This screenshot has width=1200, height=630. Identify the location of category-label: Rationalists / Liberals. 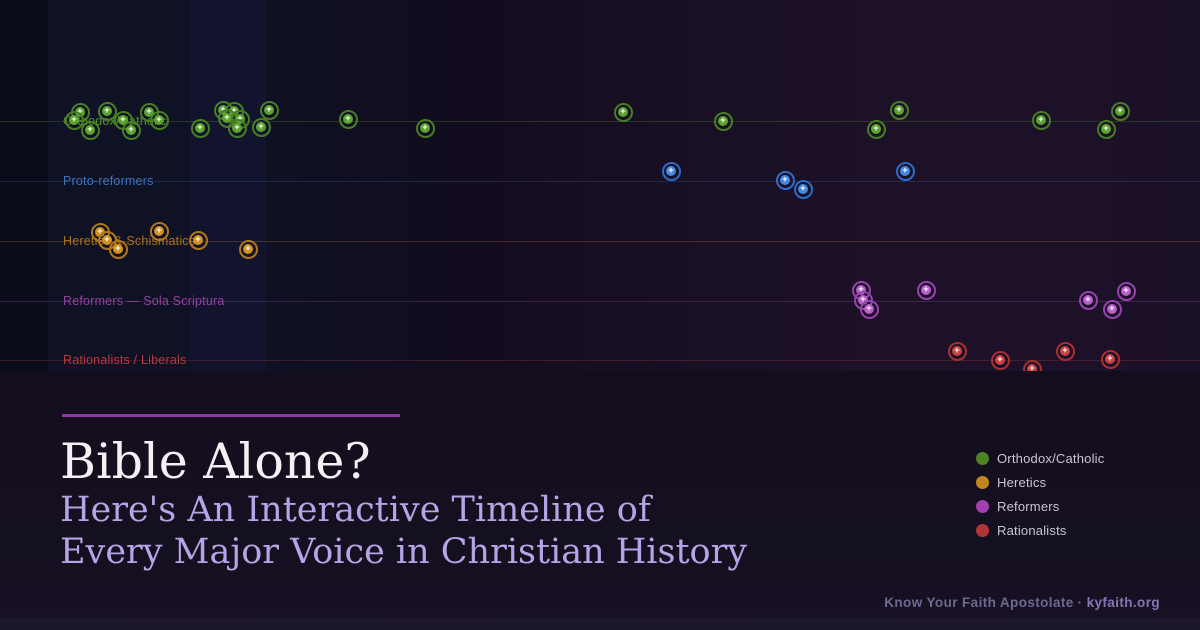
(125, 360).